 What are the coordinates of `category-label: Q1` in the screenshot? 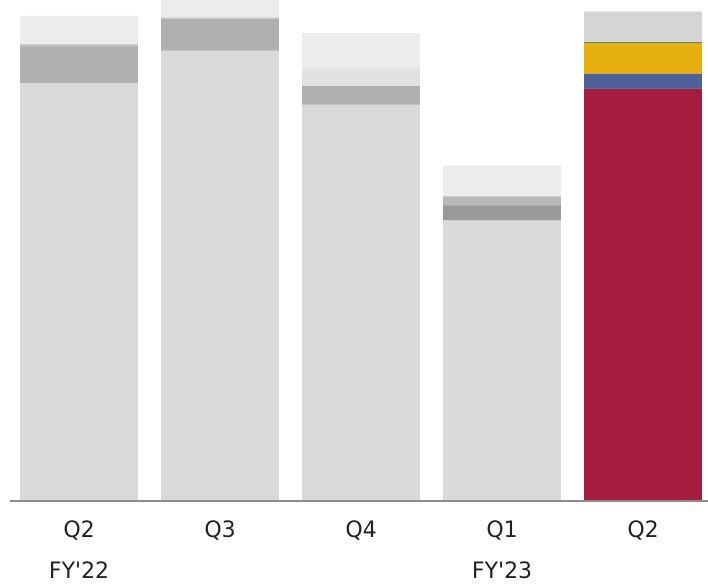 It's located at (501, 530).